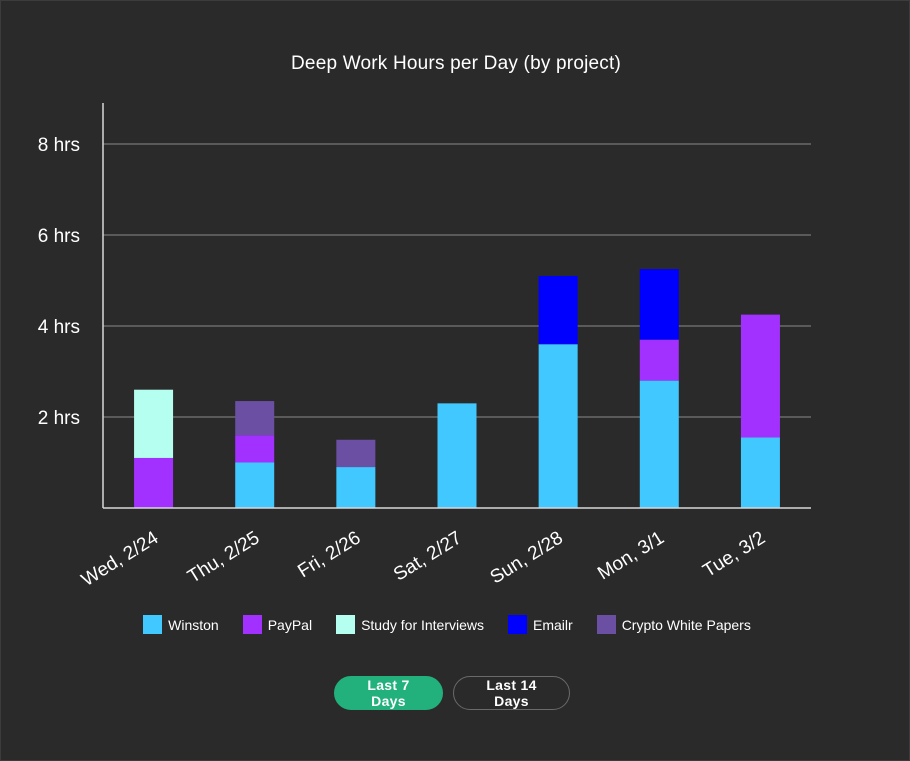  What do you see at coordinates (59, 327) in the screenshot?
I see `y-tick-label: 4 hrs` at bounding box center [59, 327].